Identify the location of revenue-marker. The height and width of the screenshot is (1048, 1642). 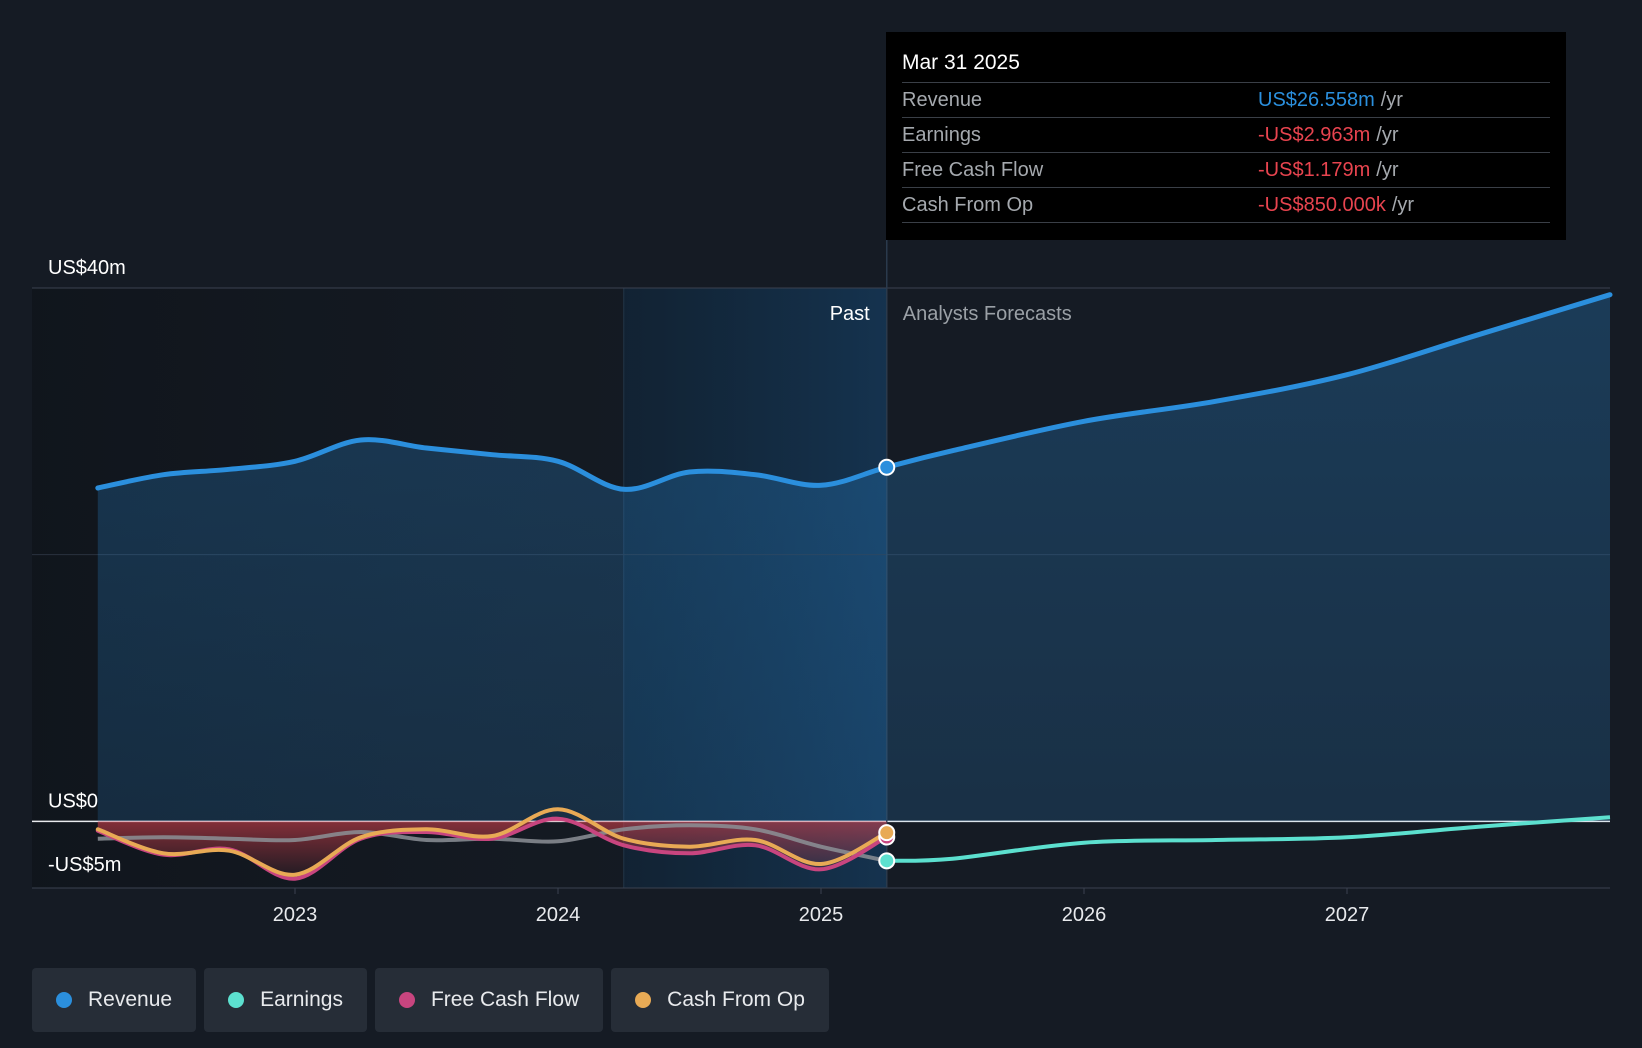
(887, 467).